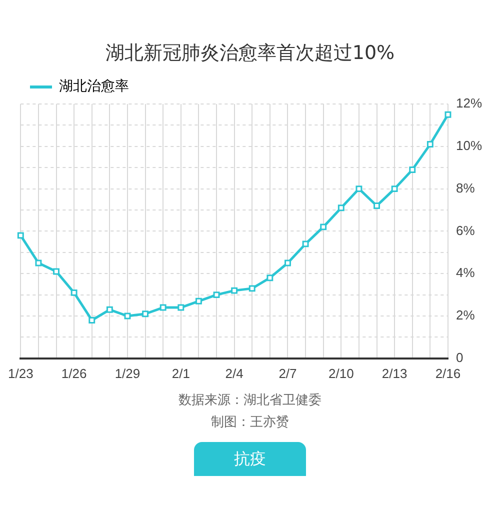  Describe the element at coordinates (127, 373) in the screenshot. I see `x-tick-label: 1/29` at that location.